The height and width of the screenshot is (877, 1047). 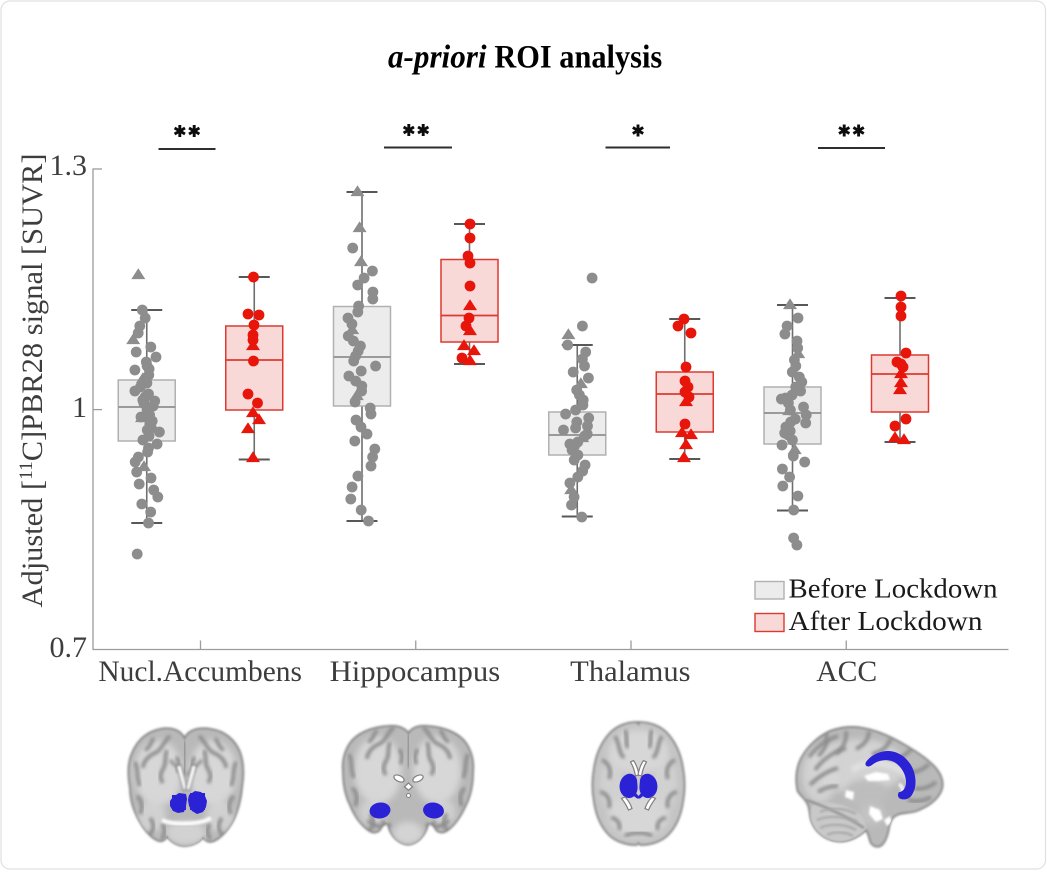 What do you see at coordinates (69, 647) in the screenshot?
I see `svg-text: 0.7` at bounding box center [69, 647].